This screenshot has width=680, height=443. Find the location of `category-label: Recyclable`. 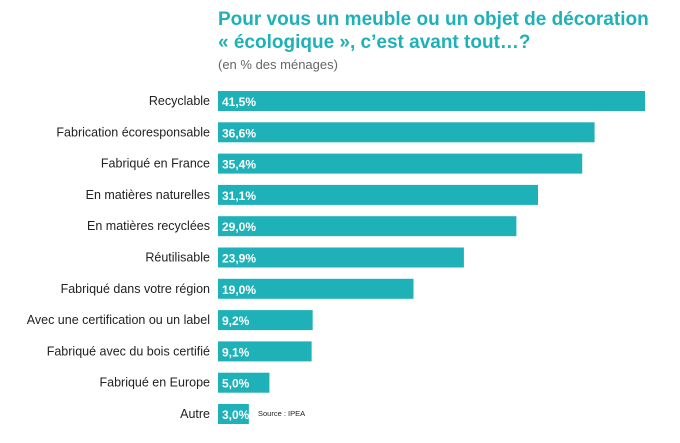

category-label: Recyclable is located at coordinates (179, 101).